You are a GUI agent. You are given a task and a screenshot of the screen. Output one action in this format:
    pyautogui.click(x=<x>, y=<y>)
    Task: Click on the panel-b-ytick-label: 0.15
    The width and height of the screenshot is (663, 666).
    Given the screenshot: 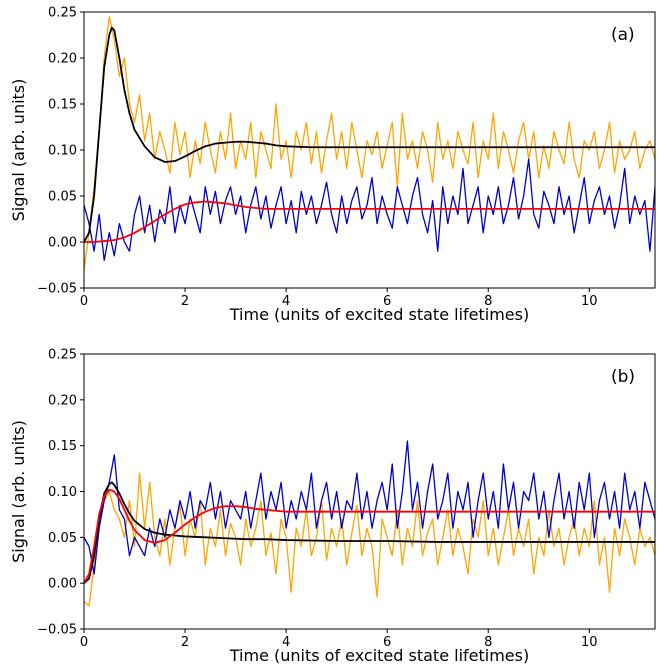 What is the action you would take?
    pyautogui.click(x=62, y=446)
    